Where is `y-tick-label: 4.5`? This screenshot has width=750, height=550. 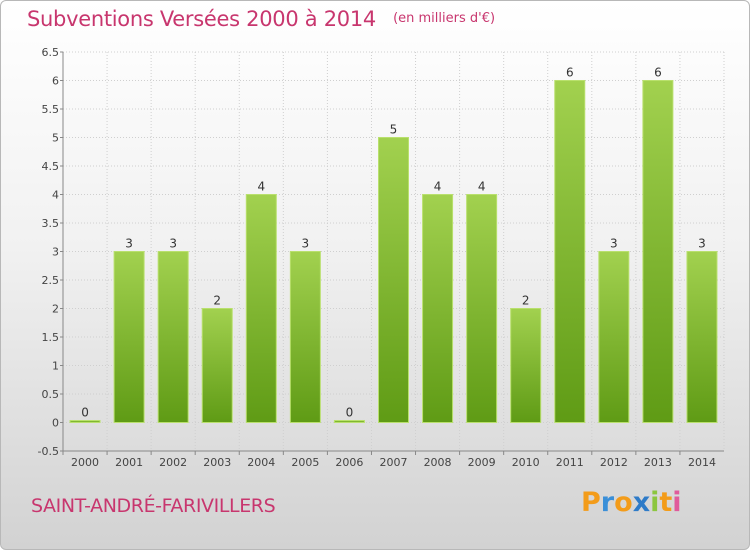 y-tick-label: 4.5 is located at coordinates (51, 166).